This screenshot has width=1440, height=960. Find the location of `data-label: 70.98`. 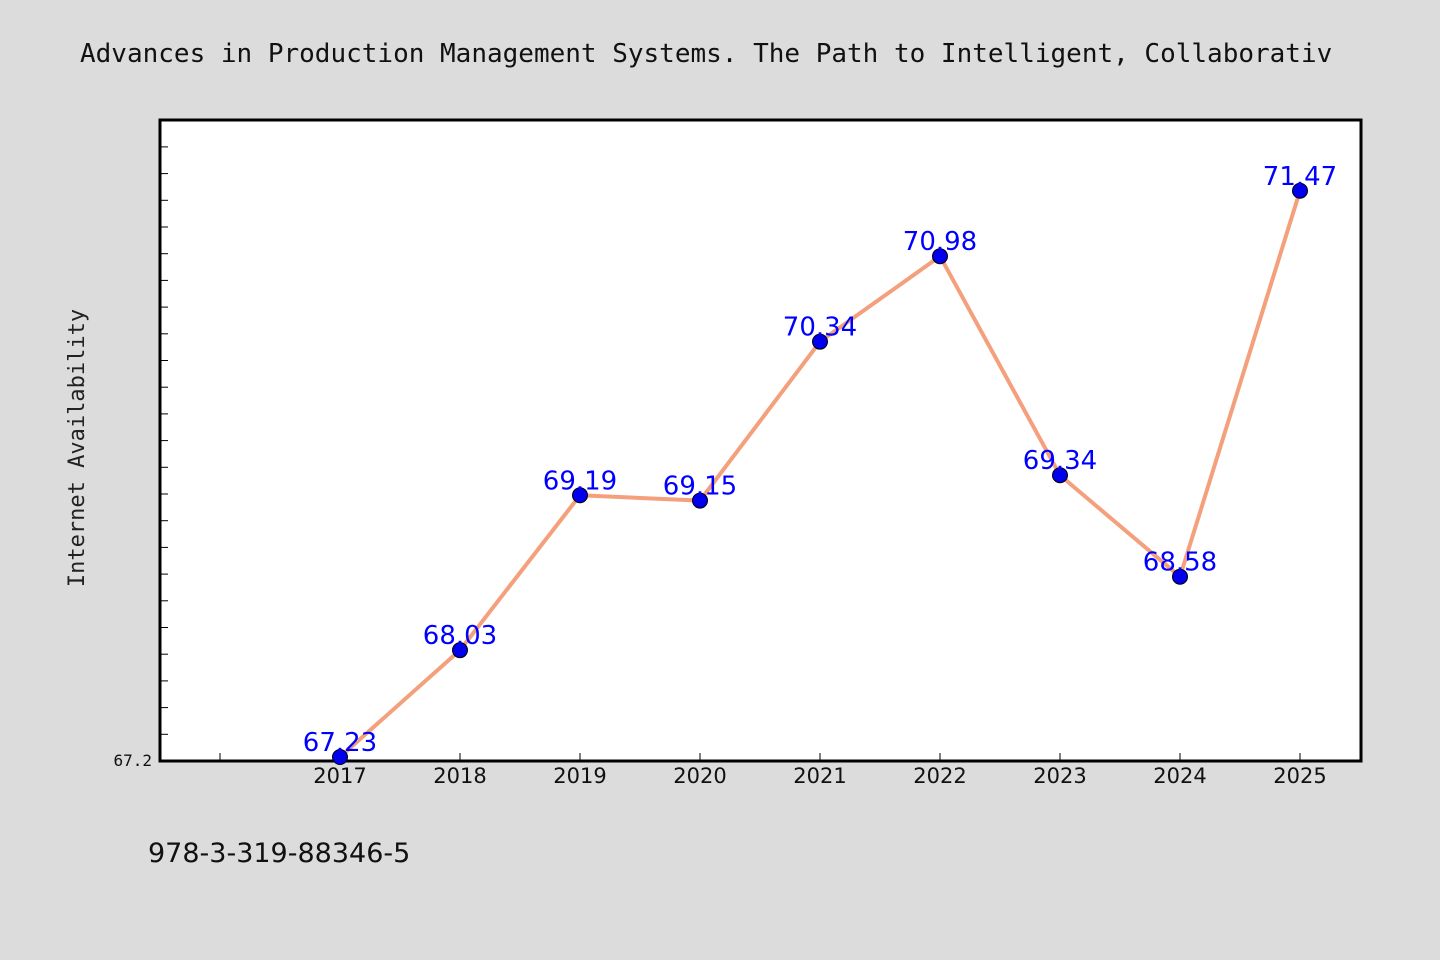

data-label: 70.98 is located at coordinates (940, 242).